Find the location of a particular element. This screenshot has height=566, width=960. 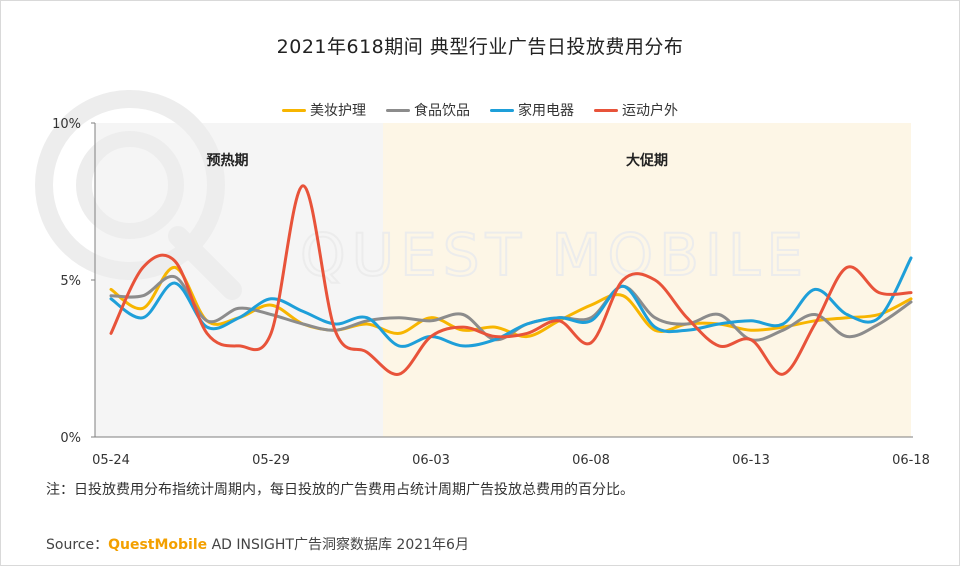

source-suffix: AD INSIGHT广告洞察数据库 2021年6月 is located at coordinates (338, 545).